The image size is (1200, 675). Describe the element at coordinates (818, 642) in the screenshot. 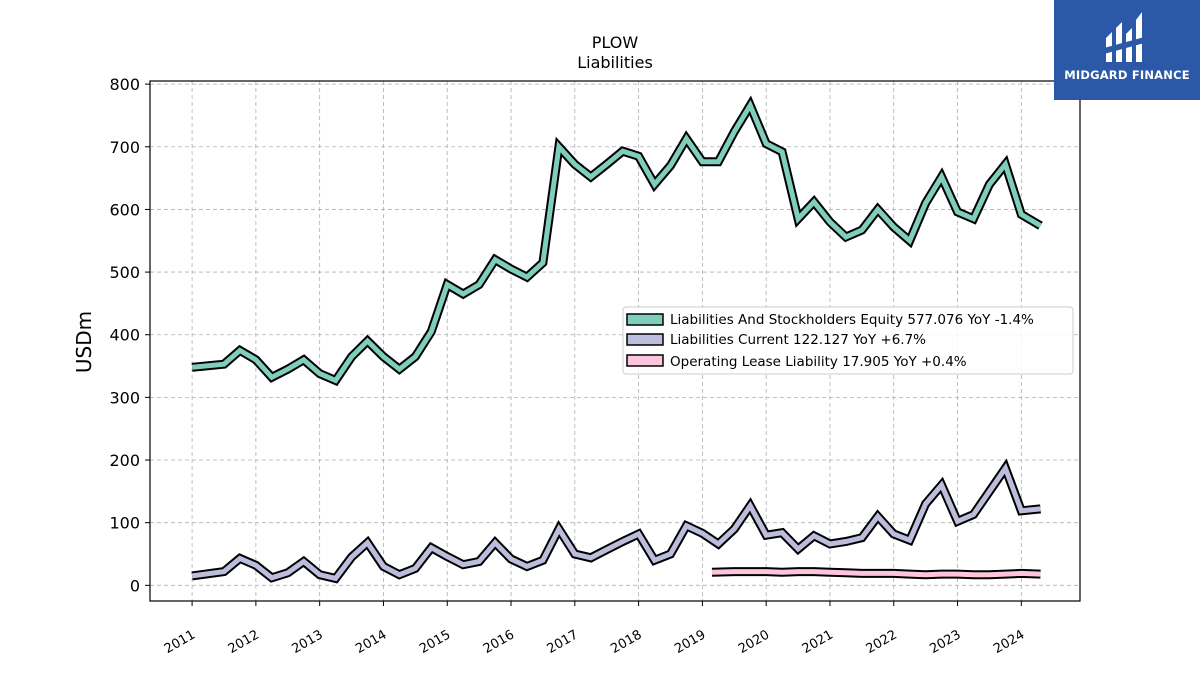

I see `x-tick-label: 2021` at that location.